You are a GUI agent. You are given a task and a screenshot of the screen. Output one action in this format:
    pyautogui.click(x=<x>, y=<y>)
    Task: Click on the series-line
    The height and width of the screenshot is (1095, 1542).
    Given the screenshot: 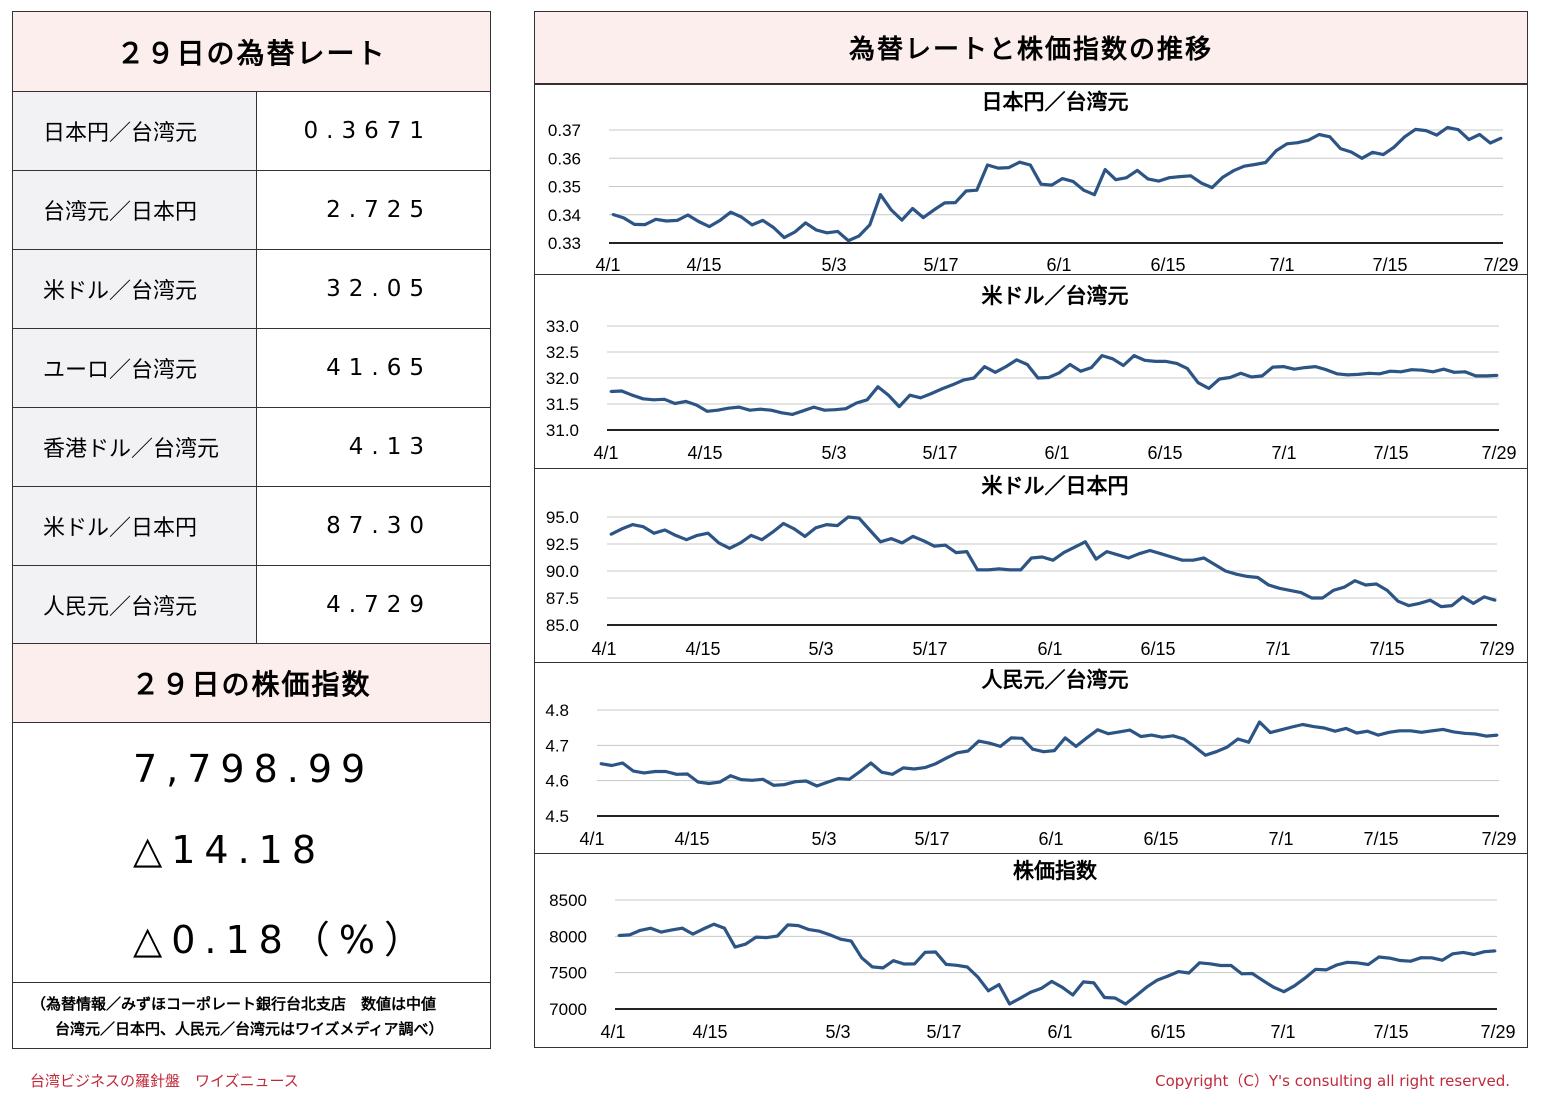 What is the action you would take?
    pyautogui.click(x=1057, y=964)
    